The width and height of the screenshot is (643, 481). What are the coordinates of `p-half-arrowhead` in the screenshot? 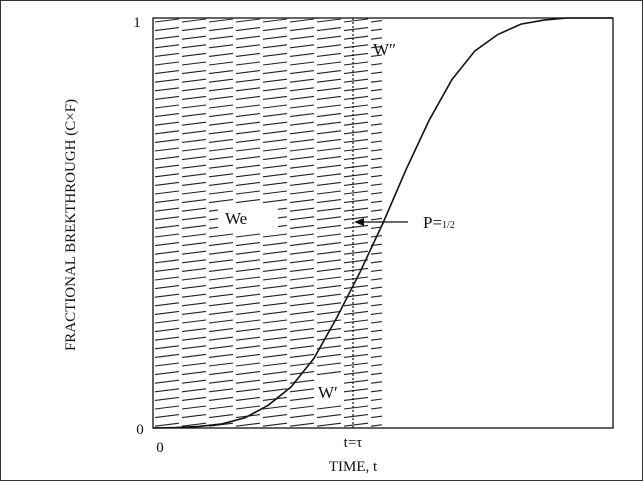 It's located at (359, 222).